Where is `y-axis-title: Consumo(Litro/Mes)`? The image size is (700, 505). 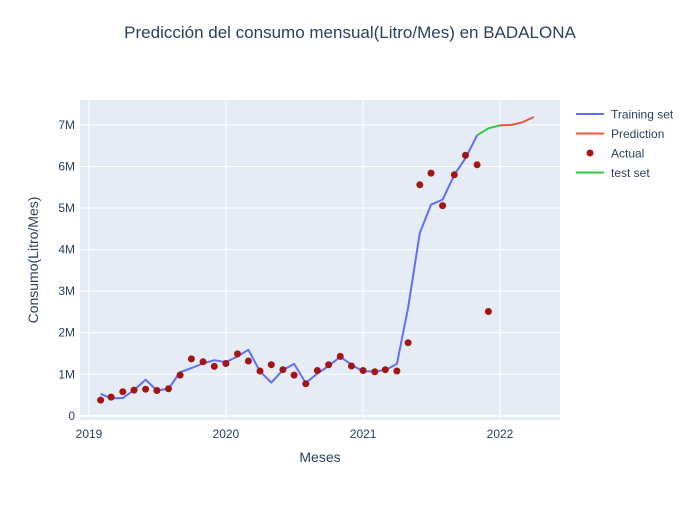
y-axis-title: Consumo(Litro/Mes) is located at coordinates (33, 260).